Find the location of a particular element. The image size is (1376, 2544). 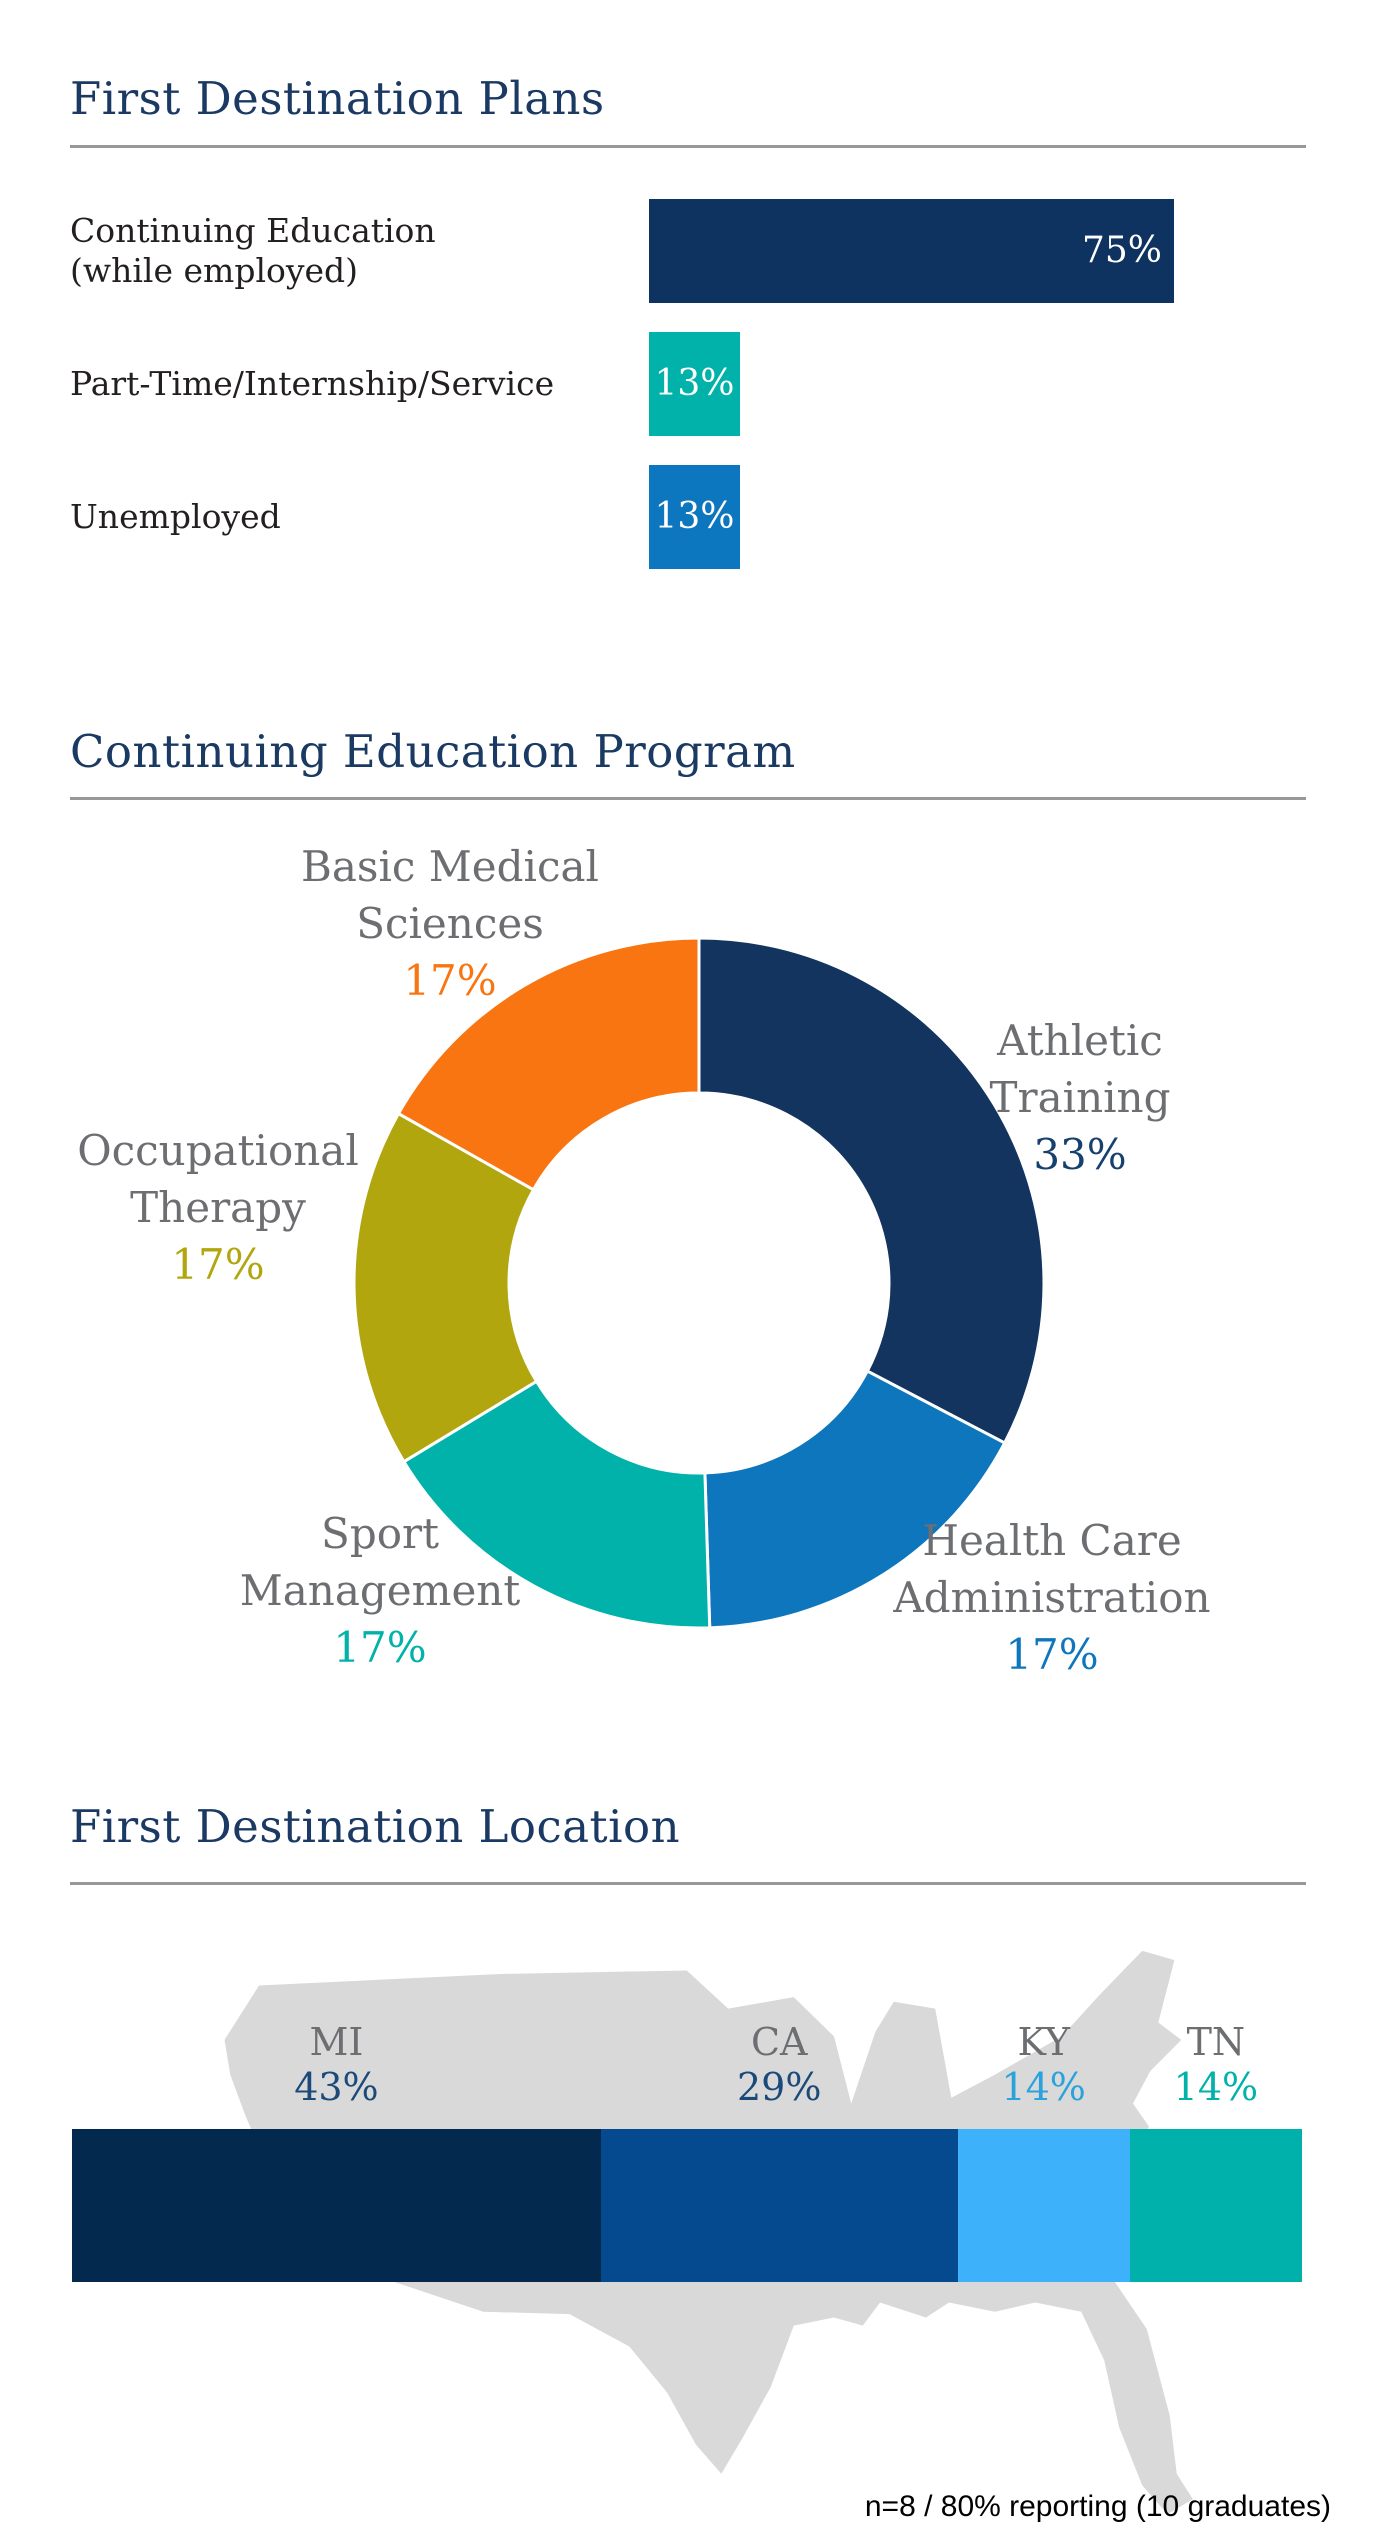

donut-label-name: Health Care Administration is located at coordinates (1052, 1569).